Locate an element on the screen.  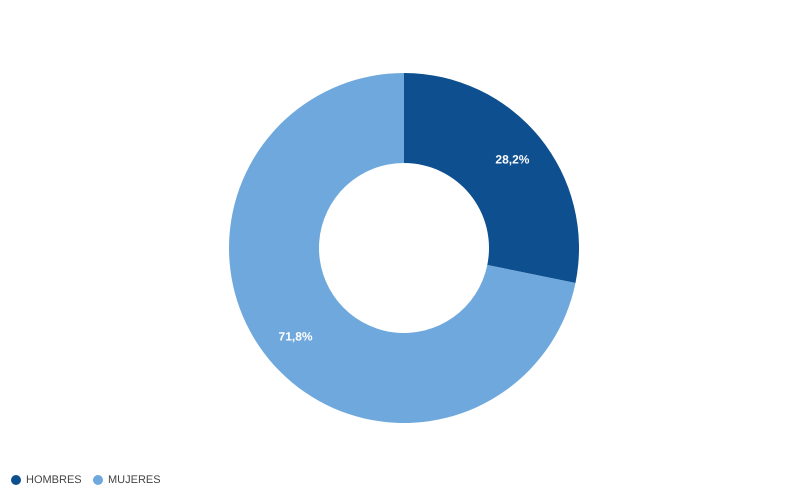
data-label: 28,2% is located at coordinates (512, 159).